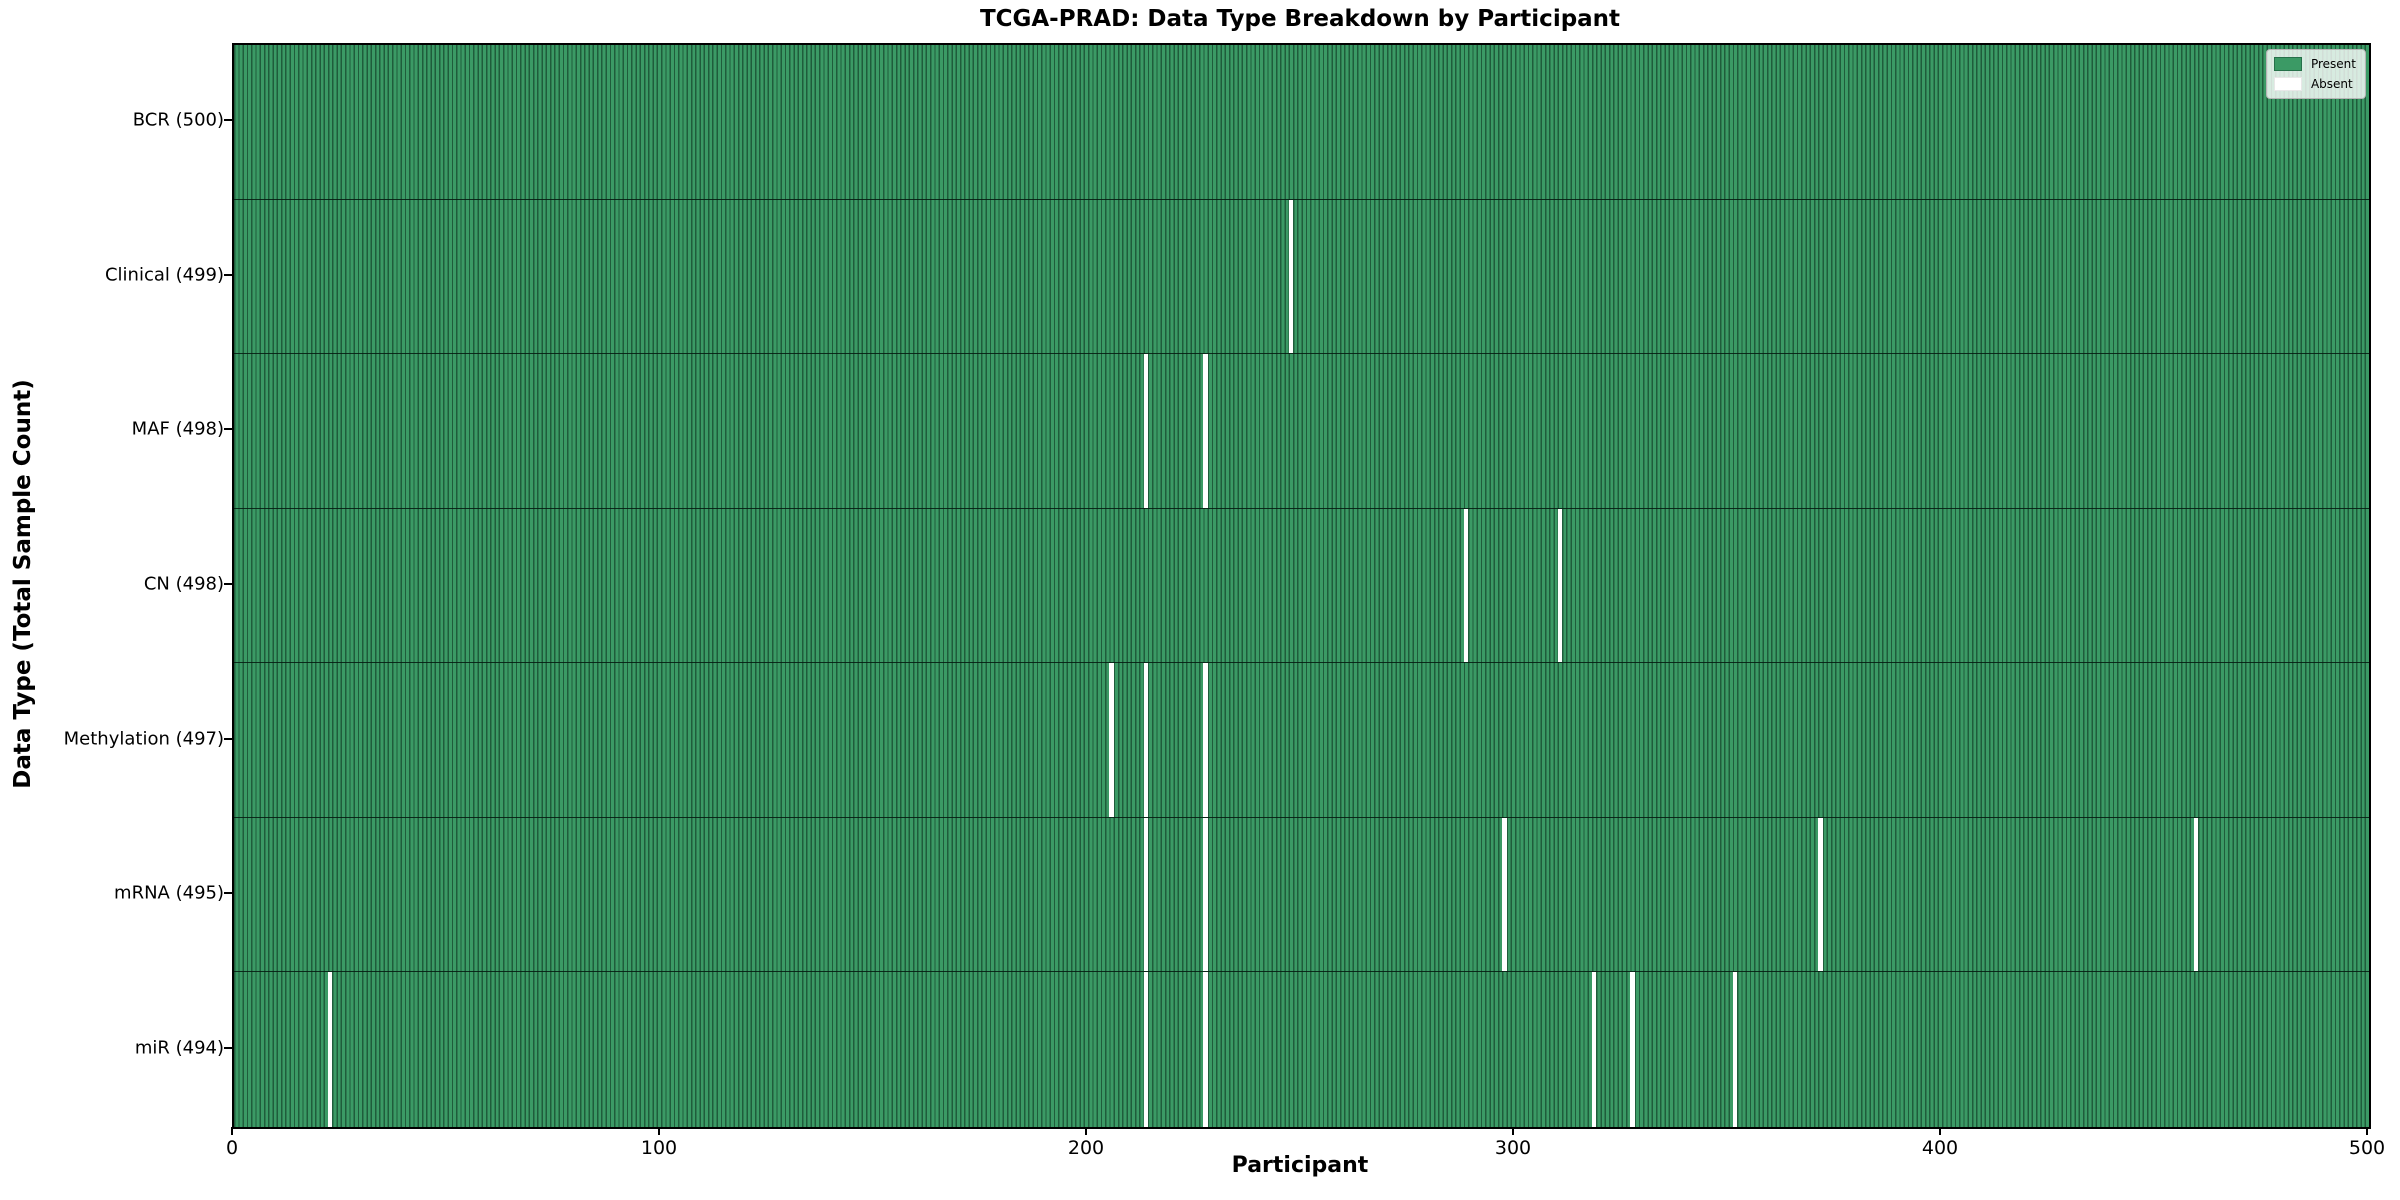 This screenshot has width=2400, height=1200. I want to click on x-axis-label: Participant, so click(1300, 1165).